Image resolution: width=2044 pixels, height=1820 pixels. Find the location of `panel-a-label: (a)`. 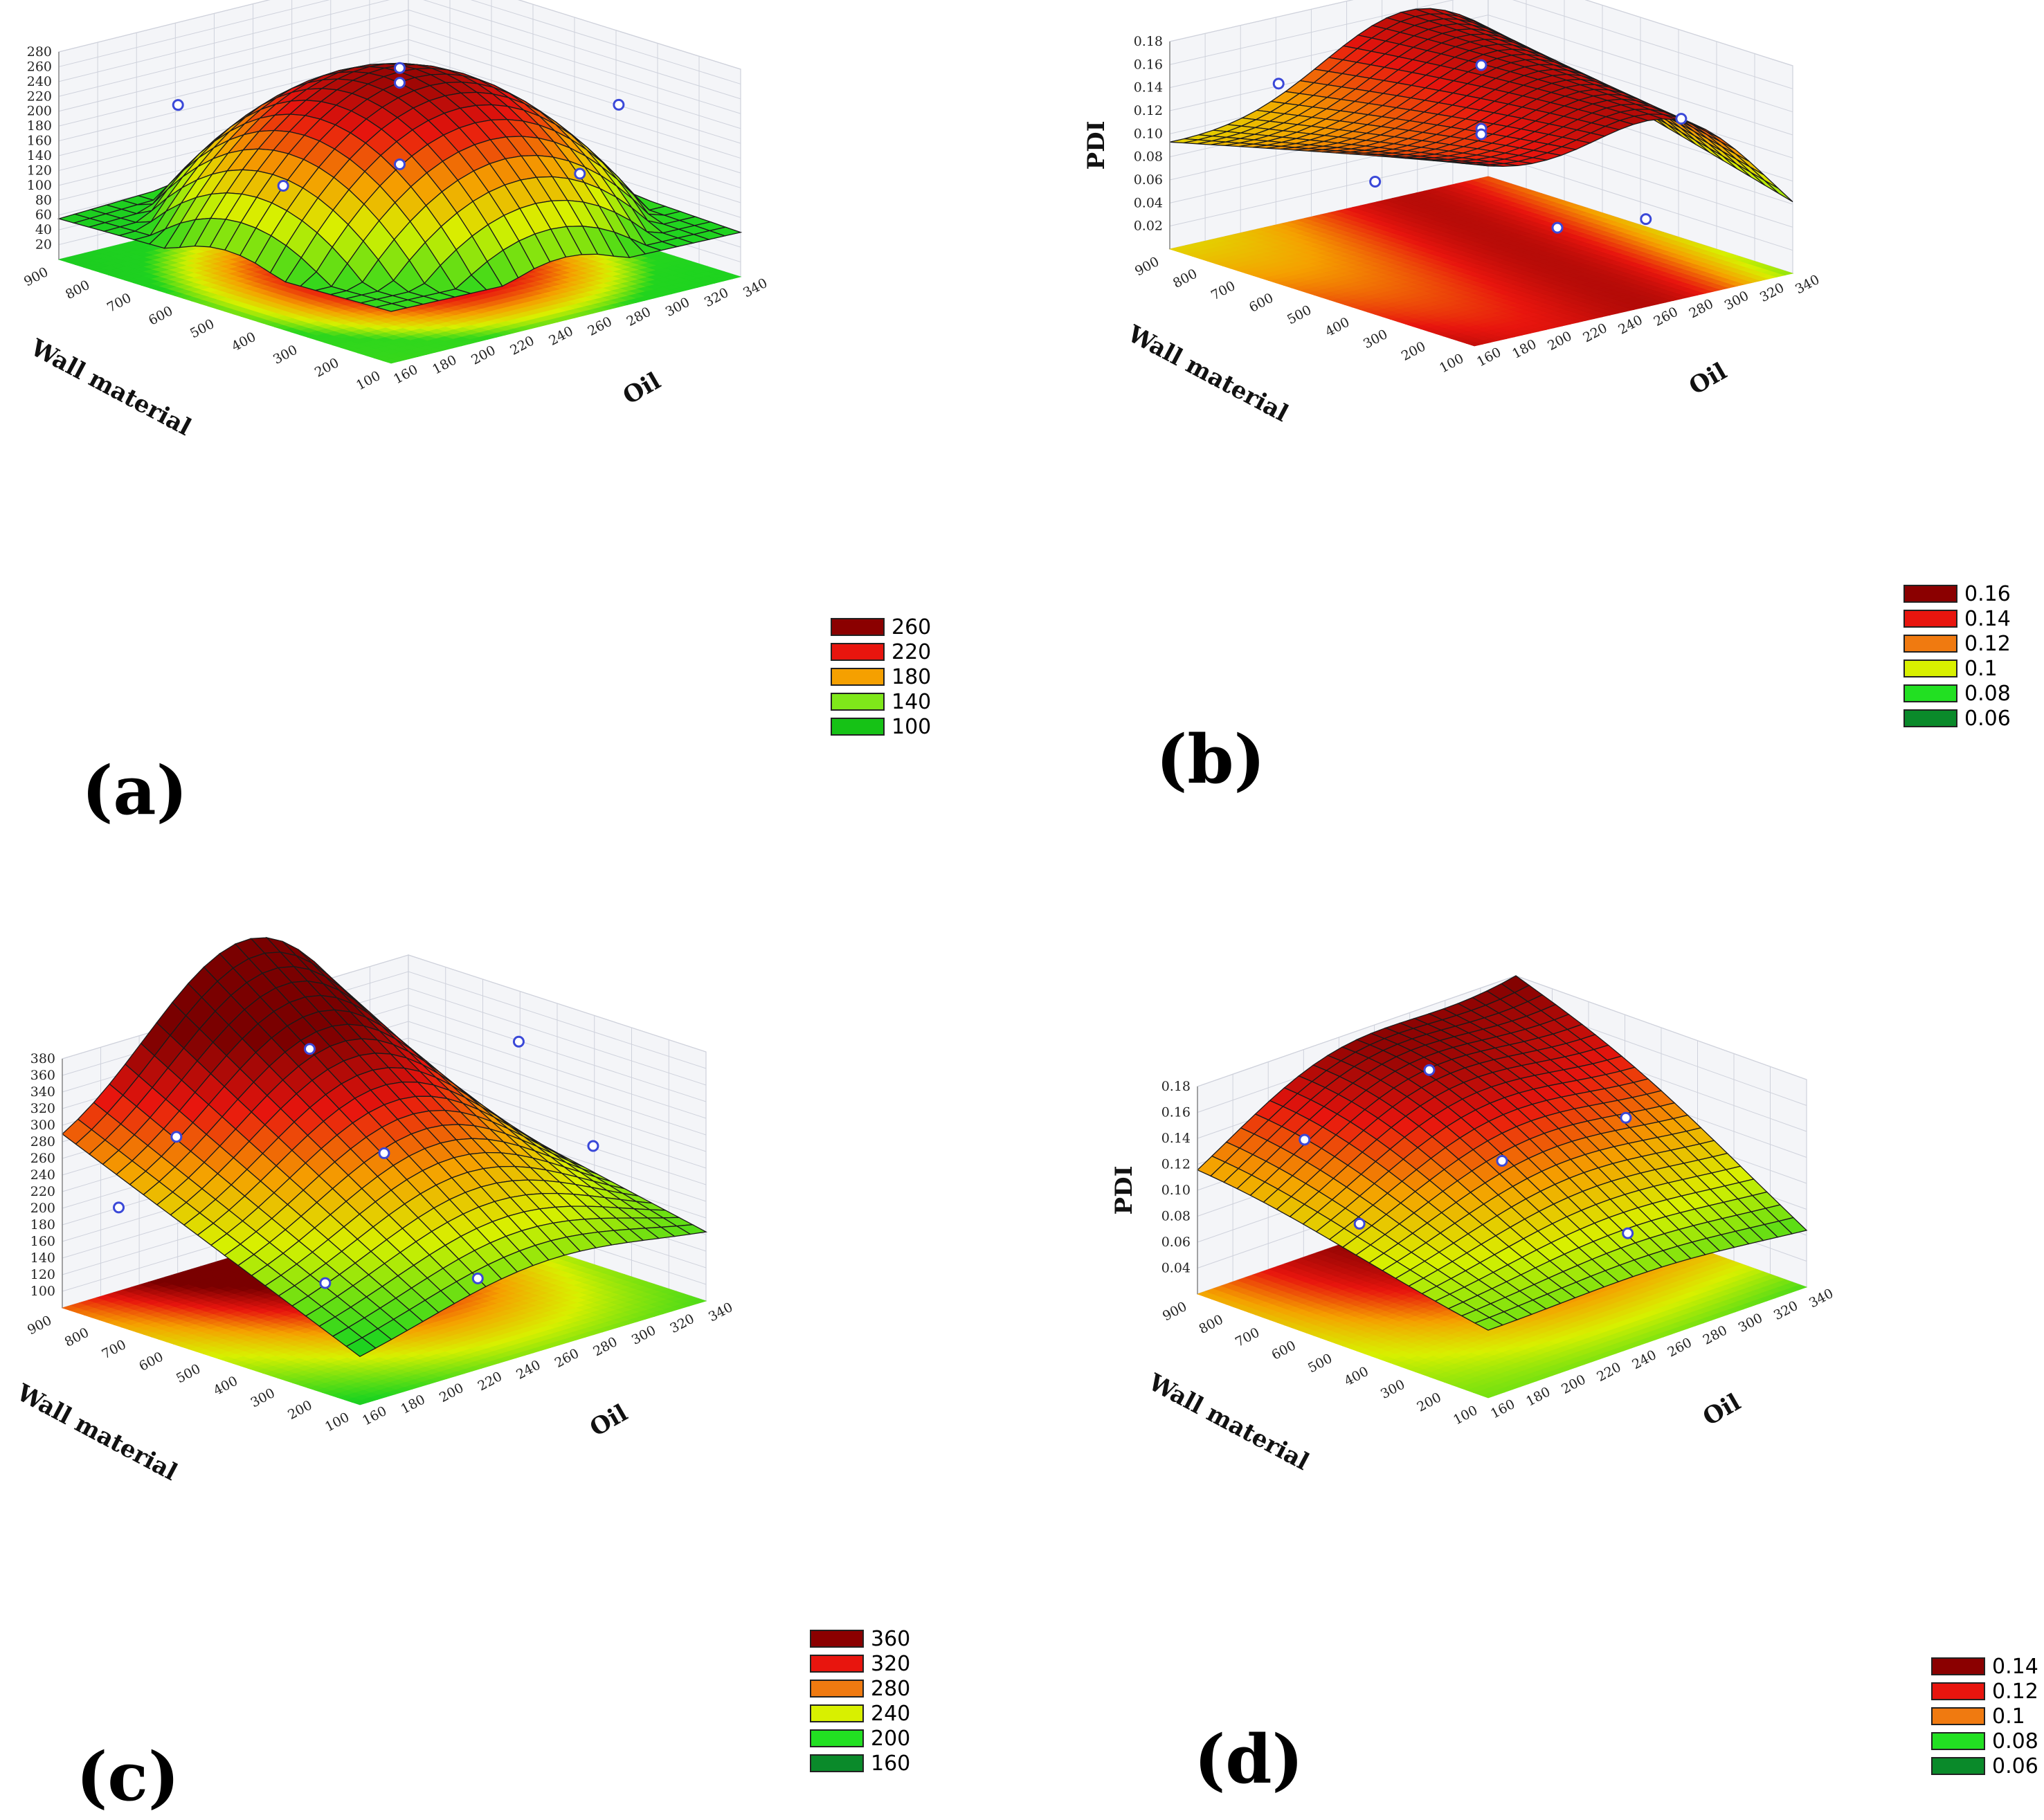

panel-a-label: (a) is located at coordinates (135, 791).